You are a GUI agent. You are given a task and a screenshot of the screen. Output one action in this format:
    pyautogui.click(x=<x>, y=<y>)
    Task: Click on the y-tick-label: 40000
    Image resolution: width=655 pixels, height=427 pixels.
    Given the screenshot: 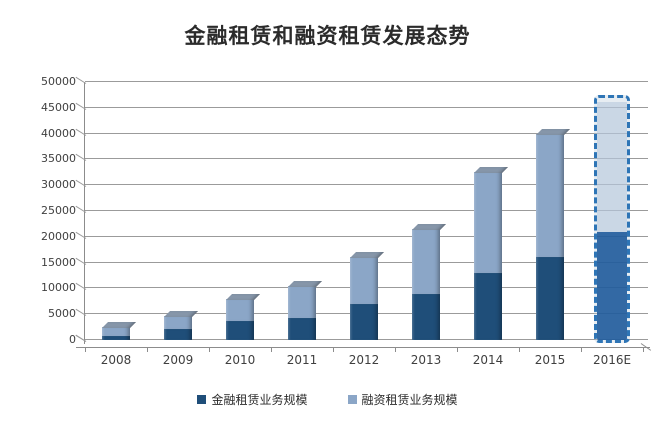 What is the action you would take?
    pyautogui.click(x=58, y=133)
    